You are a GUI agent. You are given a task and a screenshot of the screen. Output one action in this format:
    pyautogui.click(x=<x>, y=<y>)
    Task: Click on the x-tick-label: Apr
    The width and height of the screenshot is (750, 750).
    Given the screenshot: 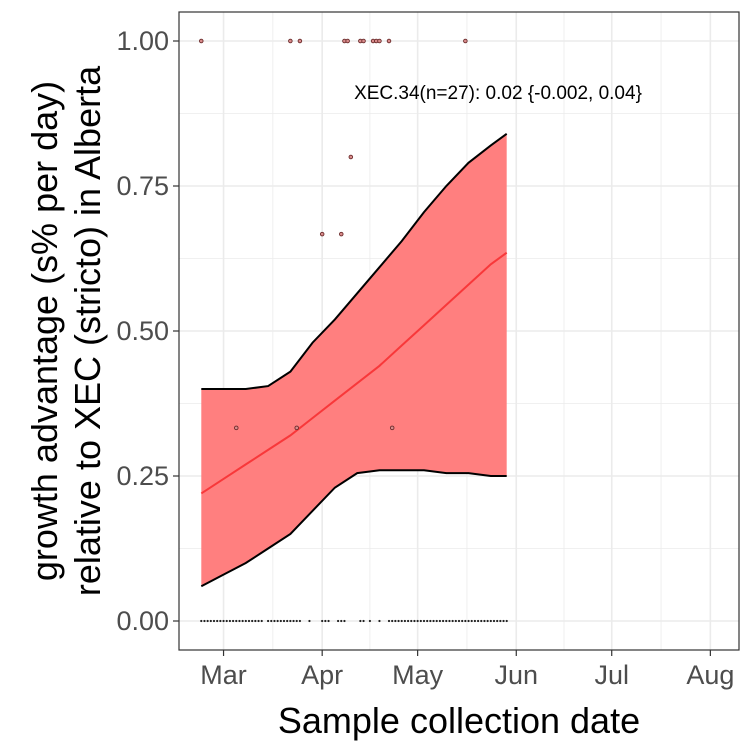 What is the action you would take?
    pyautogui.click(x=322, y=675)
    